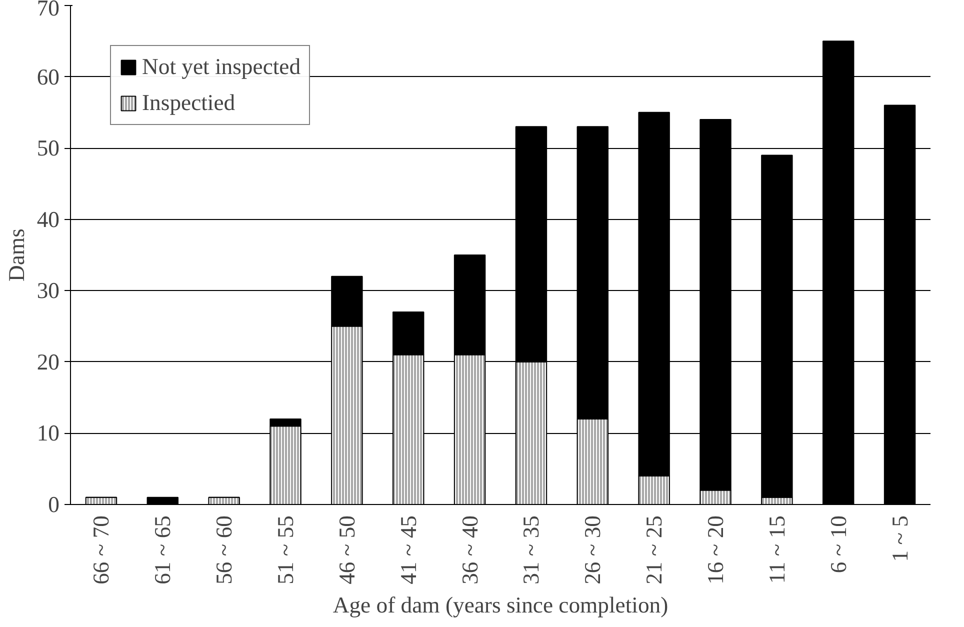 The image size is (964, 627). Describe the element at coordinates (101, 549) in the screenshot. I see `x-tick-label: 66 ~ 70` at that location.